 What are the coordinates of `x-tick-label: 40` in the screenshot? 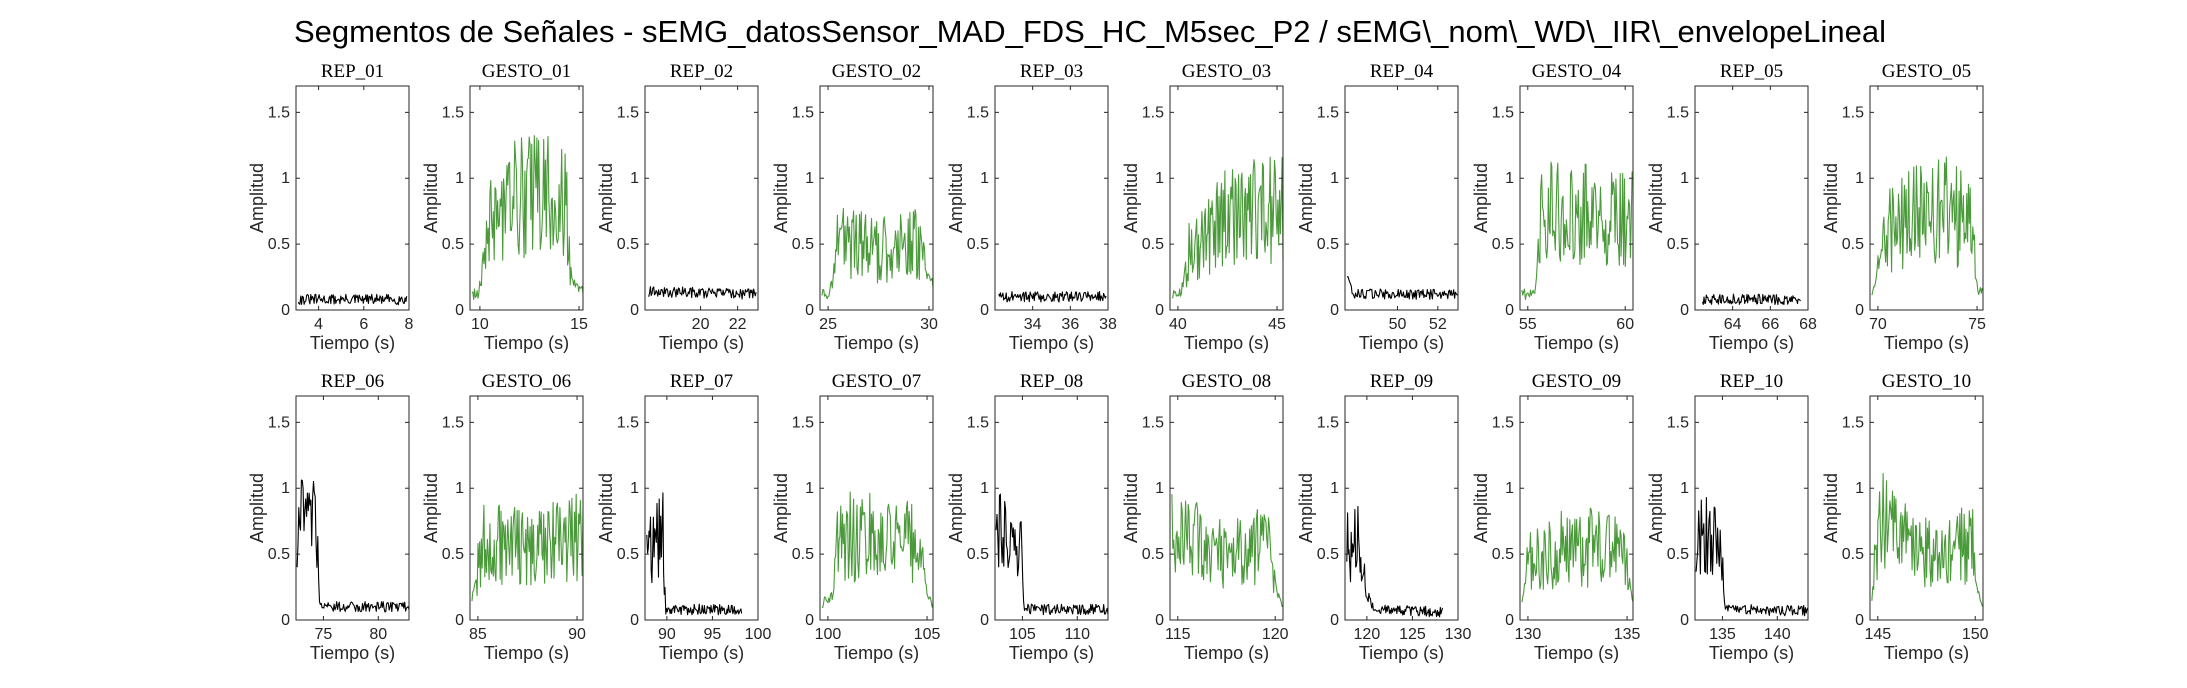 It's located at (1178, 324).